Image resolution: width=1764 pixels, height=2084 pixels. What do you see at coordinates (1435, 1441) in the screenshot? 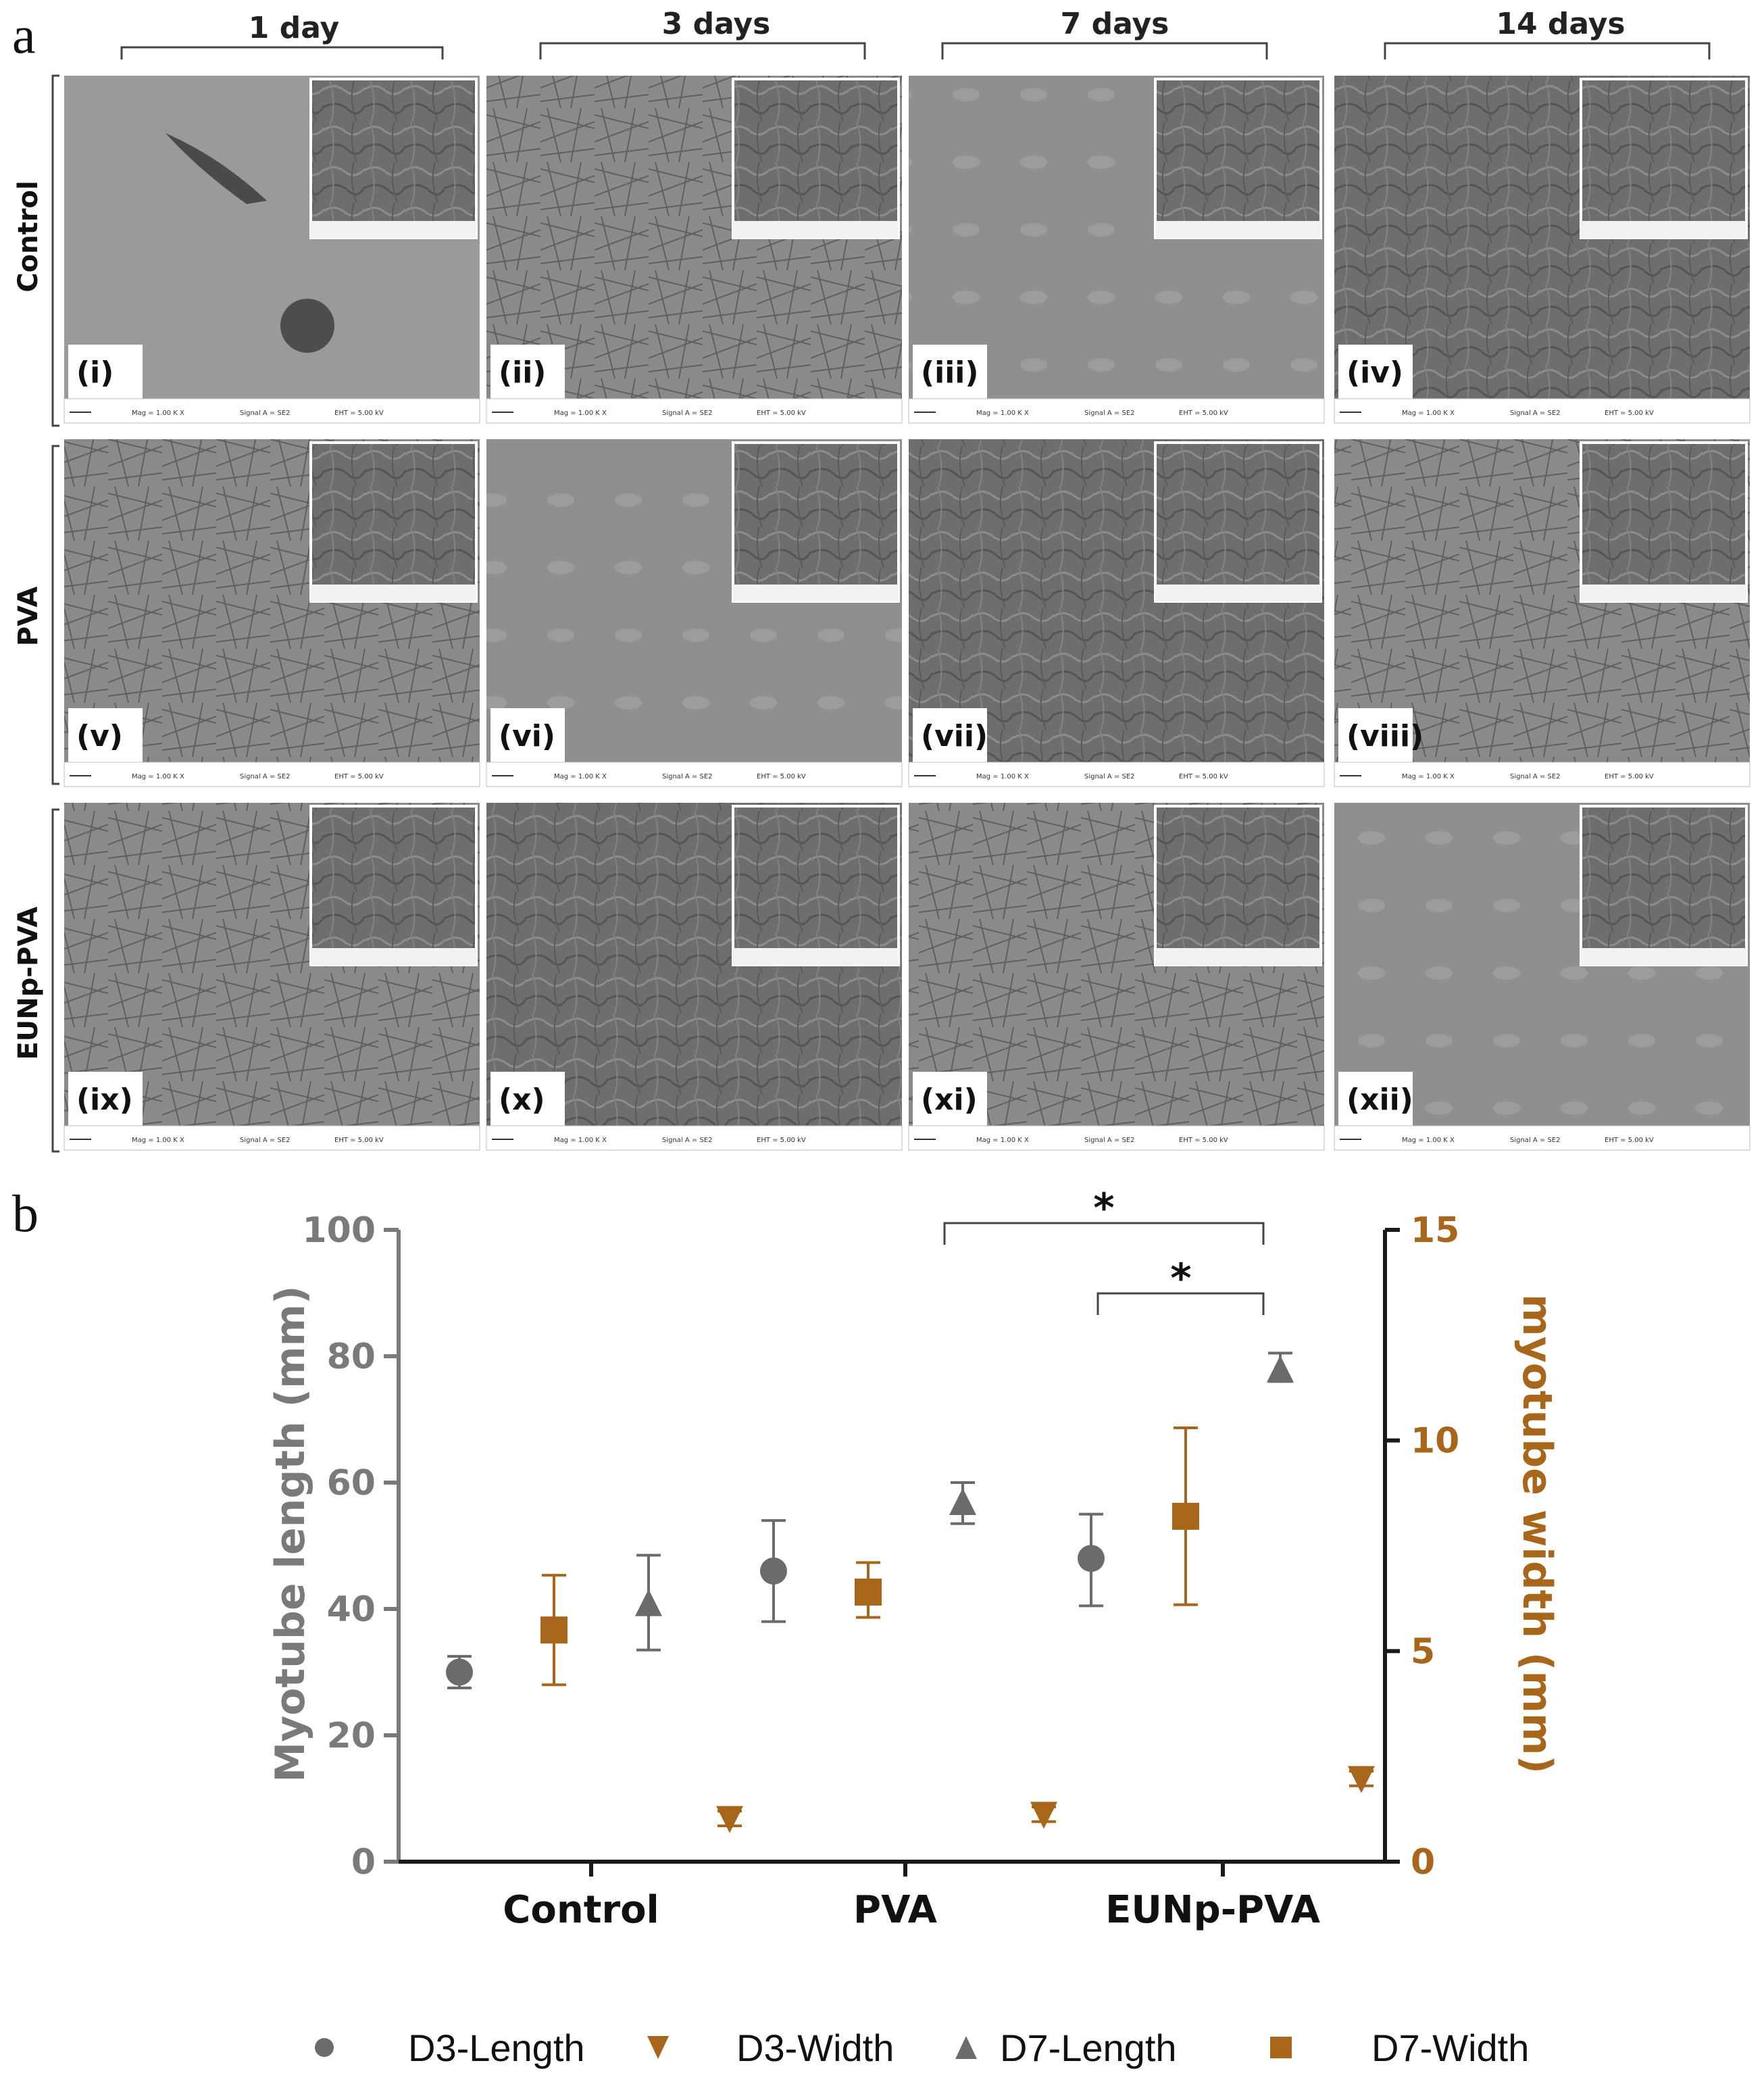
I see `y-right-tick-label: 10` at bounding box center [1435, 1441].